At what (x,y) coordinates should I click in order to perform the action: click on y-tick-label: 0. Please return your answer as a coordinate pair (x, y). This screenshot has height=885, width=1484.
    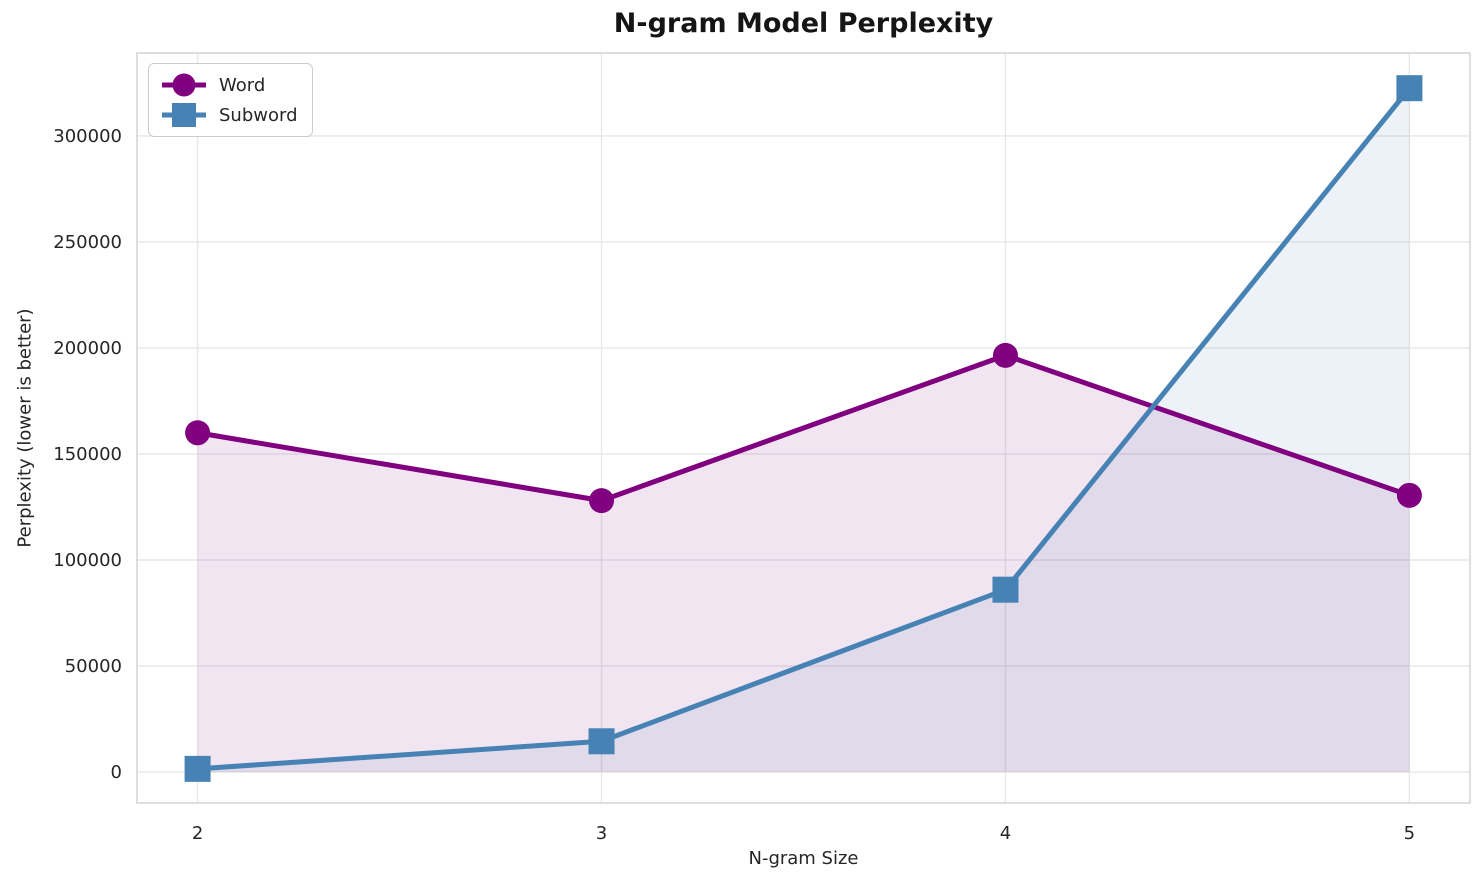
    Looking at the image, I should click on (116, 772).